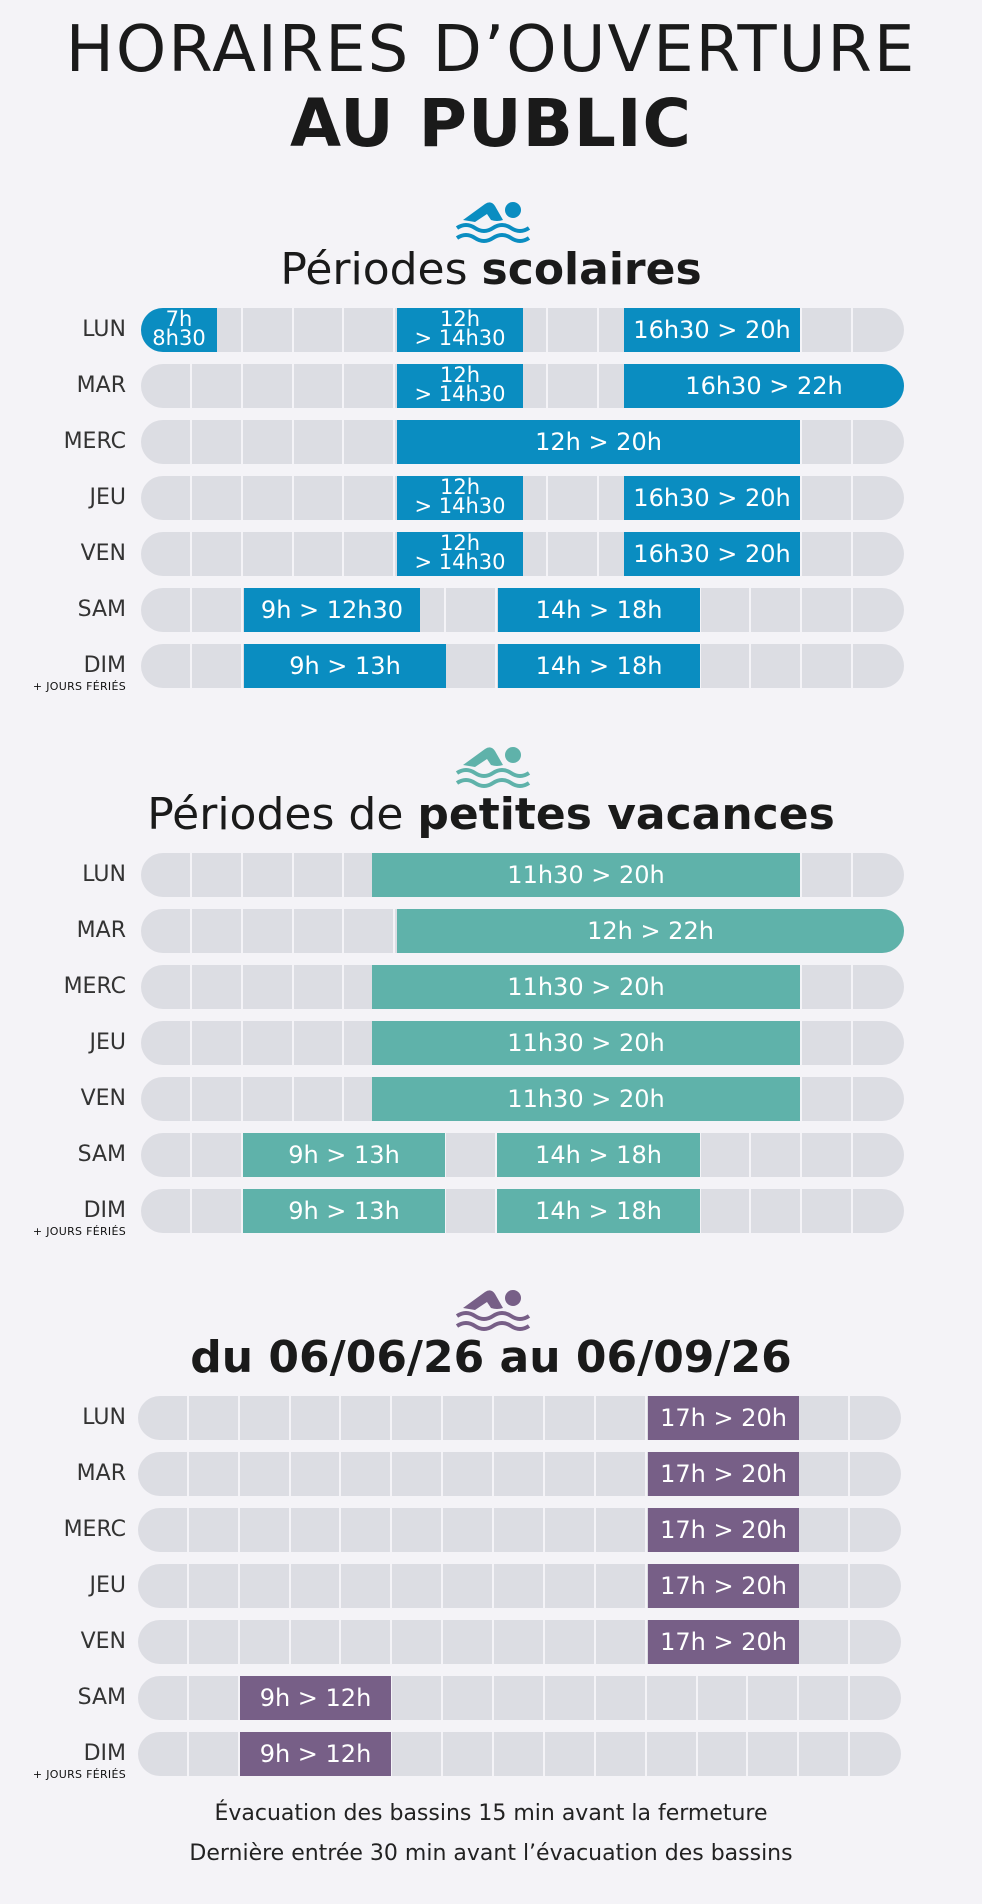 This screenshot has height=1904, width=982. What do you see at coordinates (491, 1530) in the screenshot?
I see `schedule-row: MERC 17h > 20h` at bounding box center [491, 1530].